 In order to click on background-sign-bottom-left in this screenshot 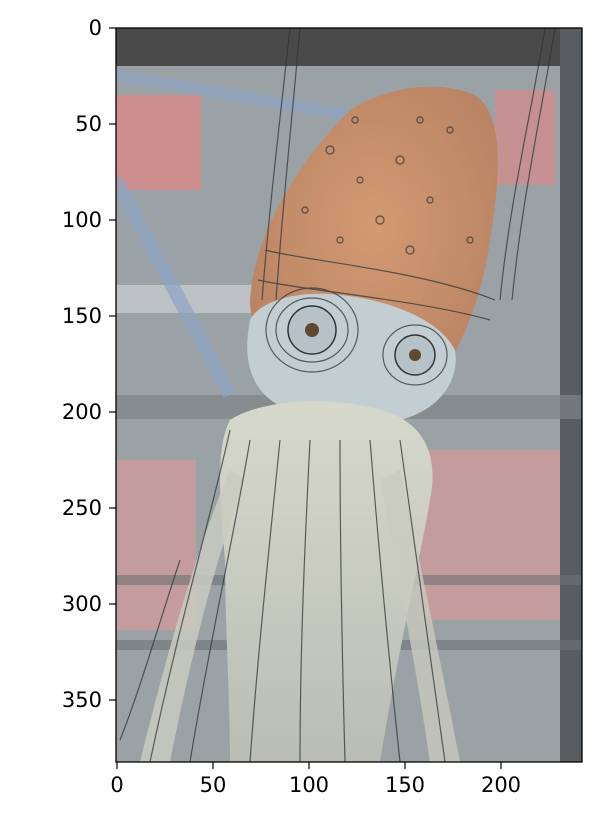, I will do `click(156, 545)`.